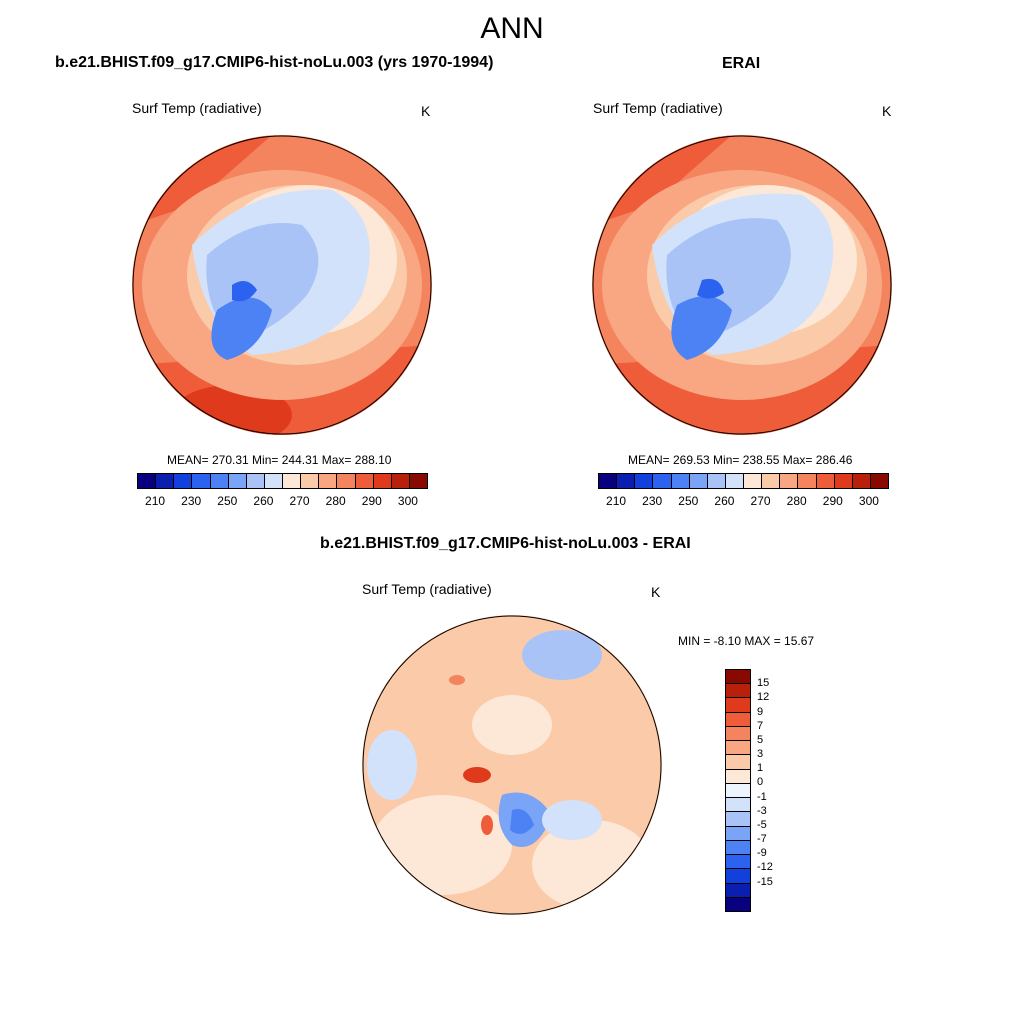 The image size is (1024, 1024). Describe the element at coordinates (426, 111) in the screenshot. I see `panel-1-units: K` at that location.